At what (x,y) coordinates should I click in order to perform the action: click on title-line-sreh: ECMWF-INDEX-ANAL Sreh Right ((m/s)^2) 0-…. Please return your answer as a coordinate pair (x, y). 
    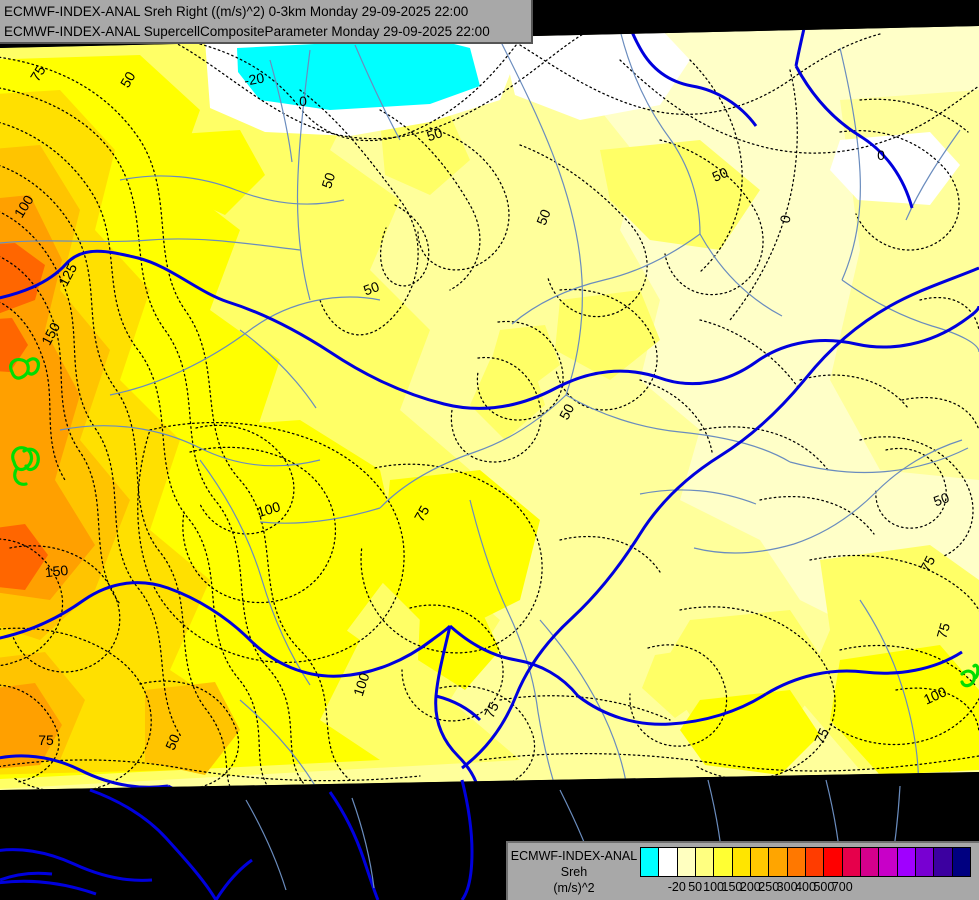
    Looking at the image, I should click on (236, 11).